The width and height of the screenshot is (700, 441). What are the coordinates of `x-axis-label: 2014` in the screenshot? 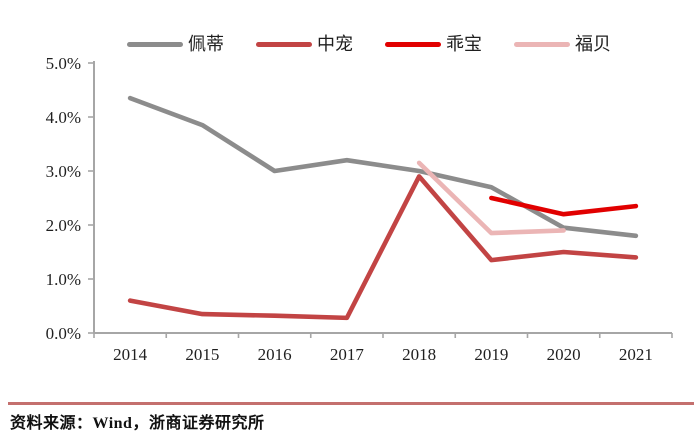 It's located at (130, 354).